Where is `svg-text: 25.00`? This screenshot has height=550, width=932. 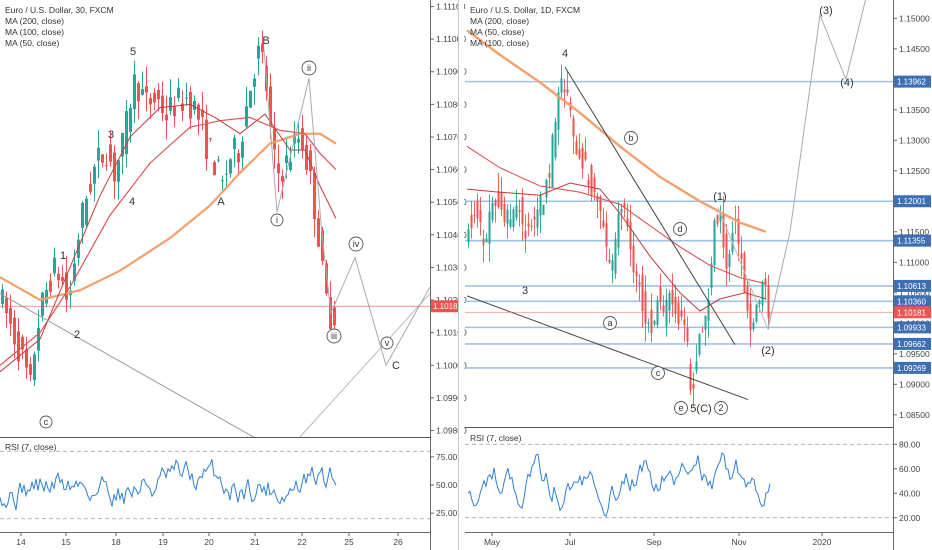 svg-text: 25.00 is located at coordinates (447, 513).